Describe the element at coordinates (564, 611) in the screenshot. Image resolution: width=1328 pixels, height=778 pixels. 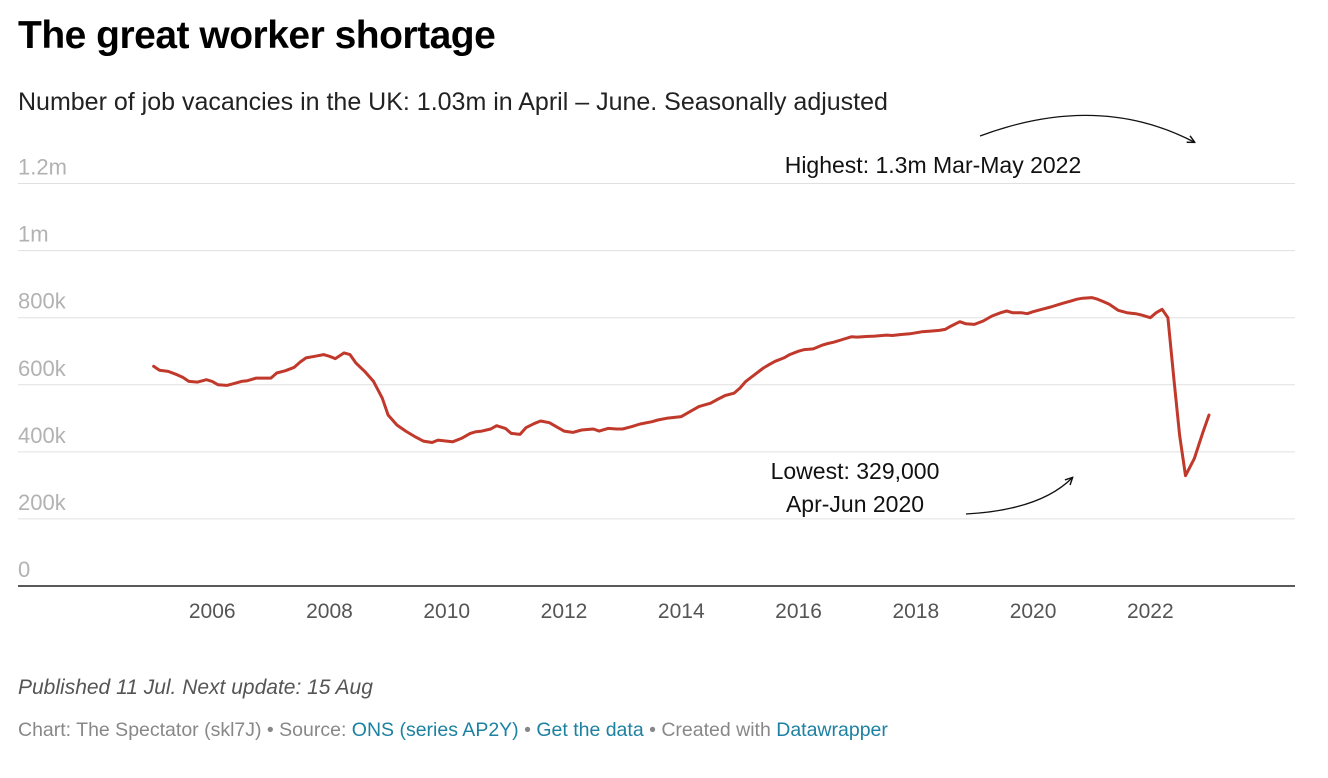
I see `x-tick-label: 2012` at that location.